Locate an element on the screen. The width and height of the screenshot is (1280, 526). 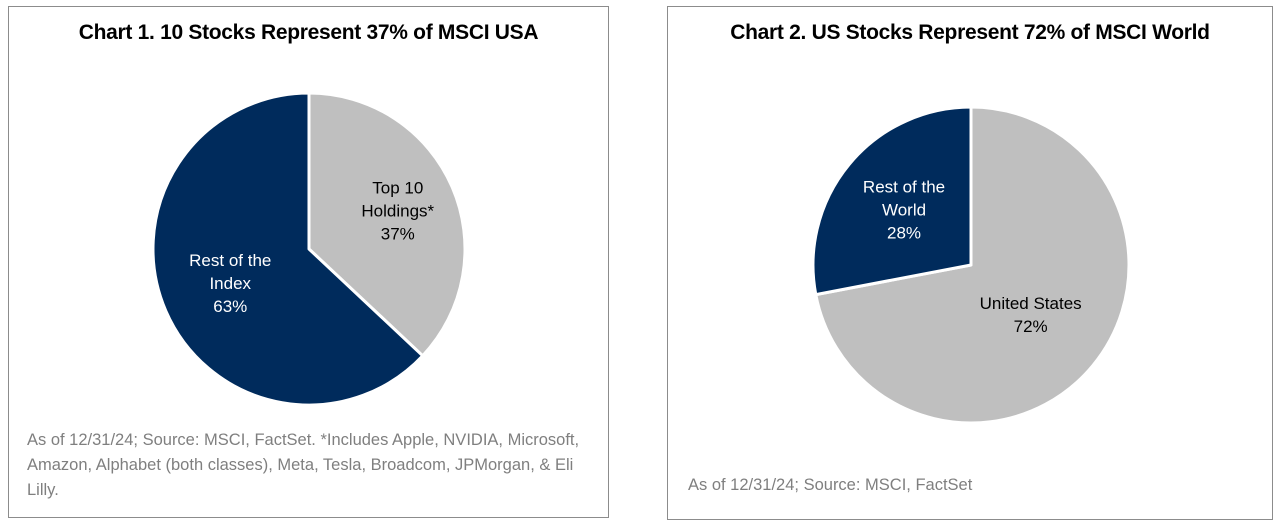
chart-1-slice-1-label: Top 10 Holdings* 37% is located at coordinates (397, 211).